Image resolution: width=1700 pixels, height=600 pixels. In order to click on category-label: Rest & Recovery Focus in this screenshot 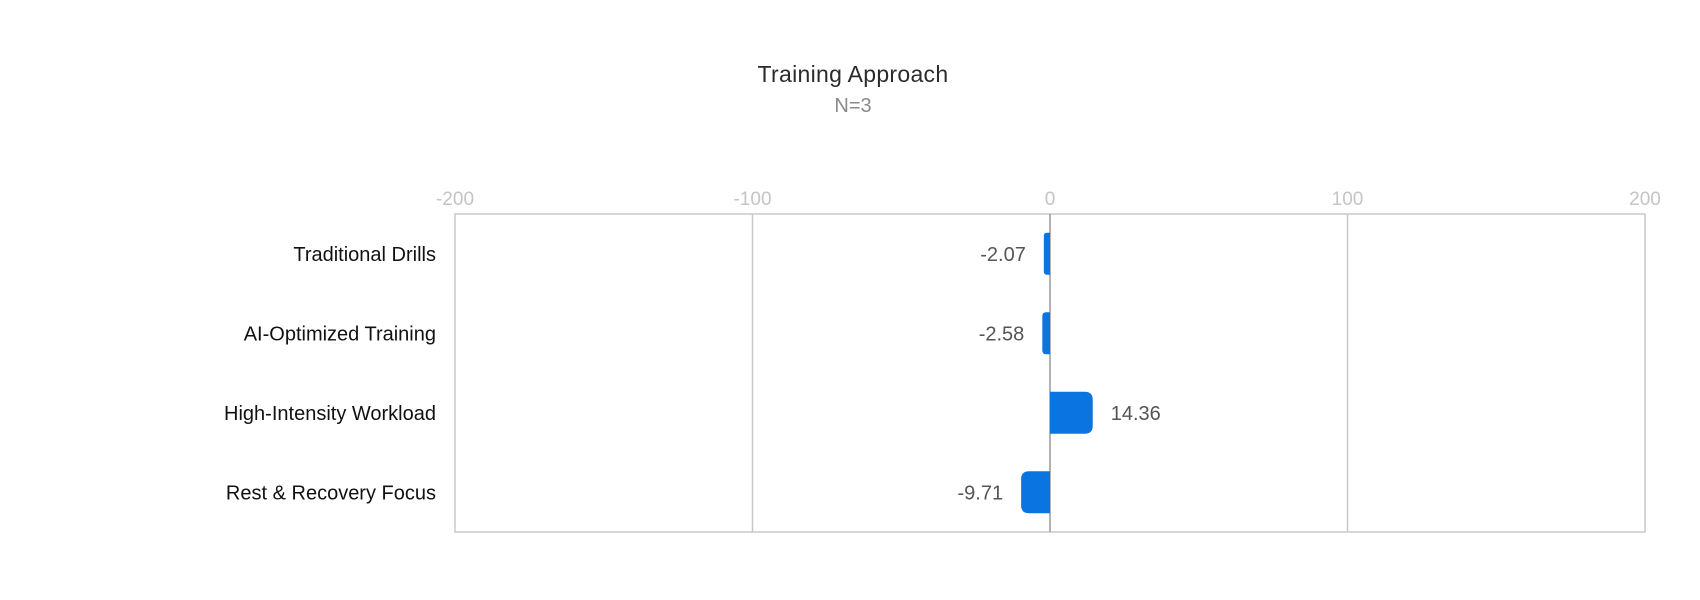, I will do `click(331, 493)`.